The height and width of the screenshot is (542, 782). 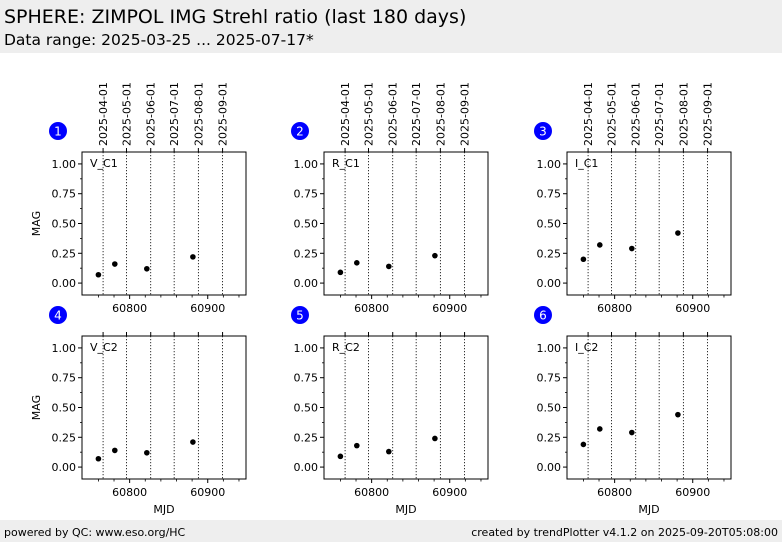 I want to click on panel-number-badge: 6, so click(x=543, y=315).